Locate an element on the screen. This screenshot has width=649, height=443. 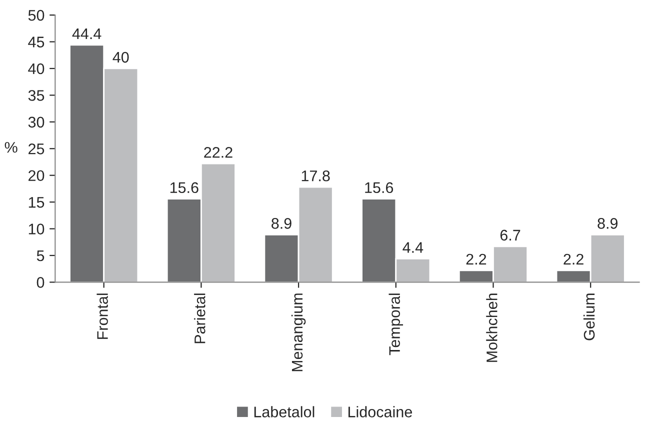
y-tick-label: 20 is located at coordinates (36, 176).